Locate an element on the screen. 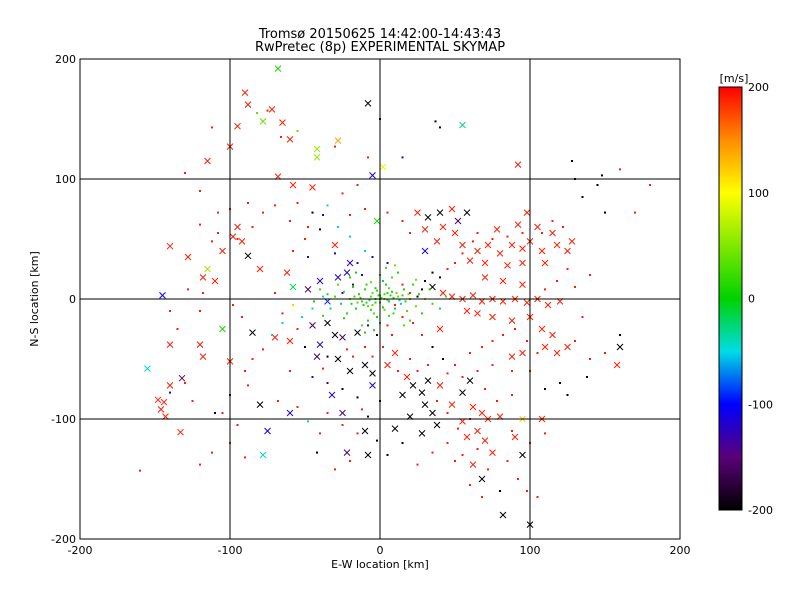  y-tick-label: 100 is located at coordinates (65, 179).